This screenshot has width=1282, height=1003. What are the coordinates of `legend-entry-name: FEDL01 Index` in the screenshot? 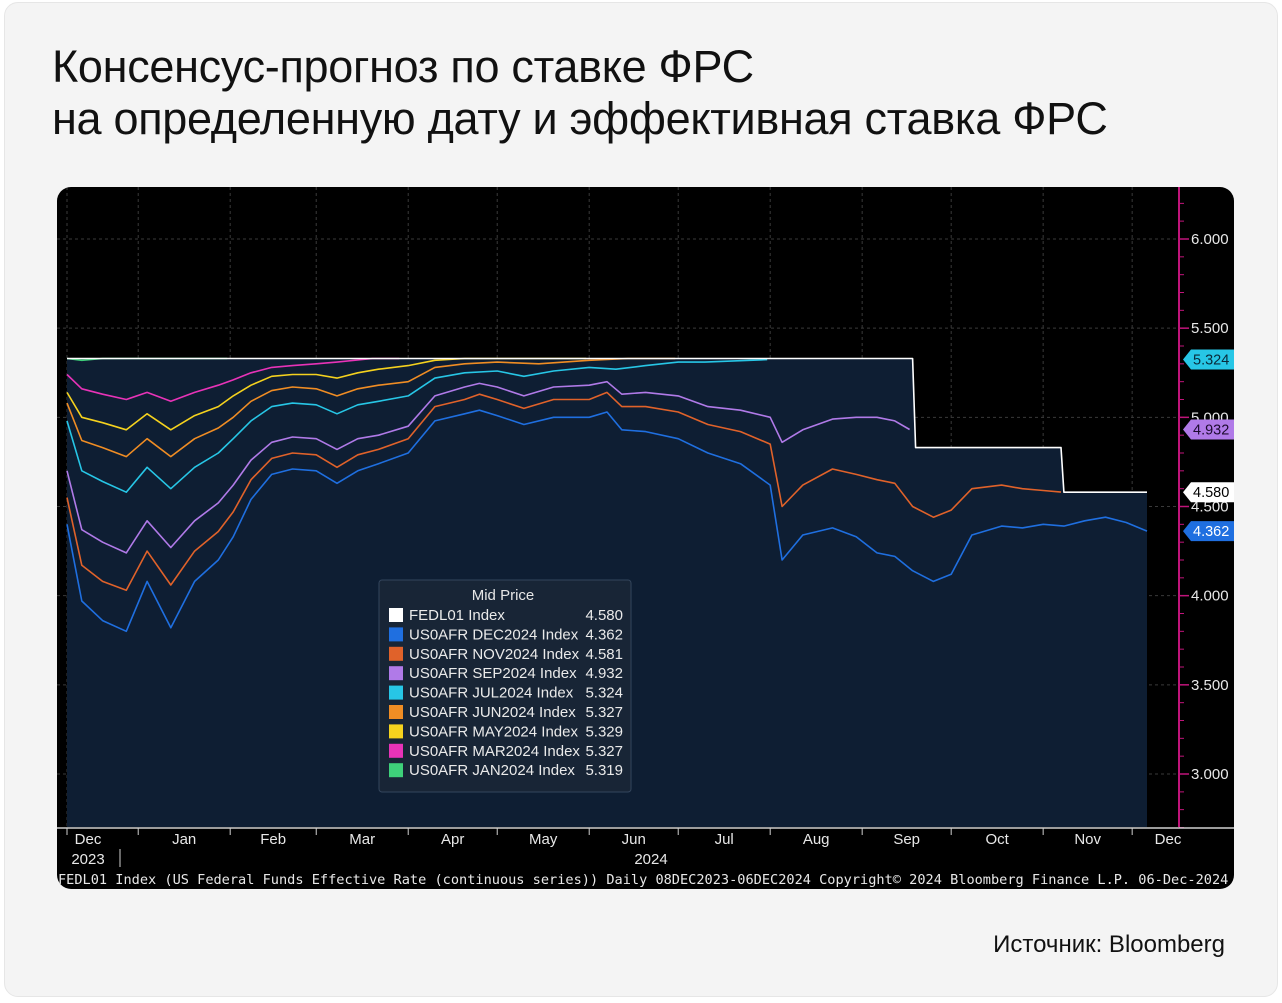 It's located at (457, 615).